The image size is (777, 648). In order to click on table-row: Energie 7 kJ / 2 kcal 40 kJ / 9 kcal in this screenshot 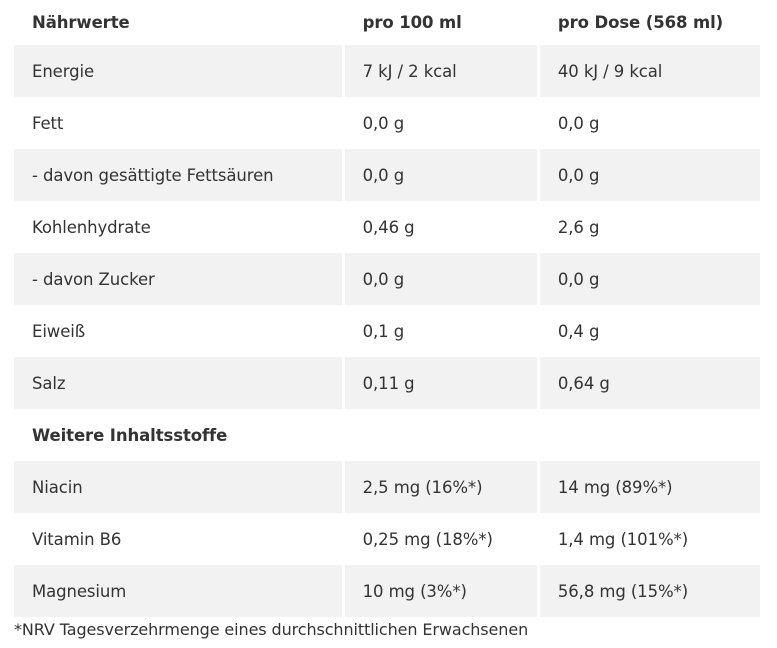, I will do `click(387, 71)`.